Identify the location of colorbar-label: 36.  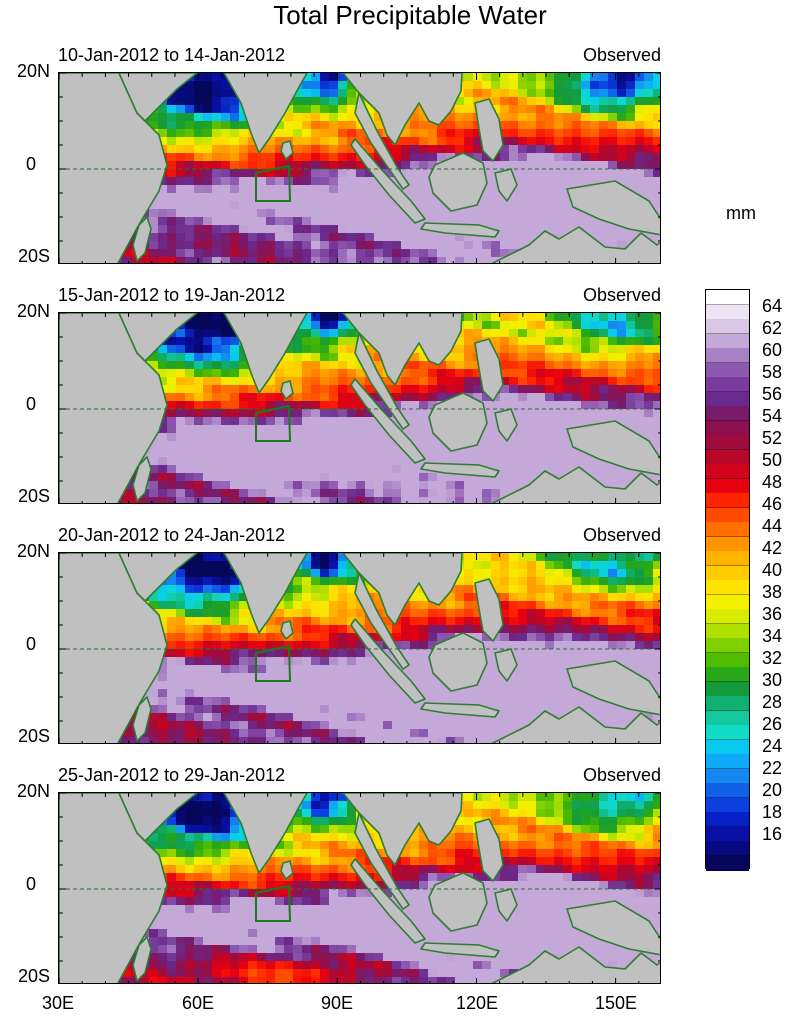
(772, 614).